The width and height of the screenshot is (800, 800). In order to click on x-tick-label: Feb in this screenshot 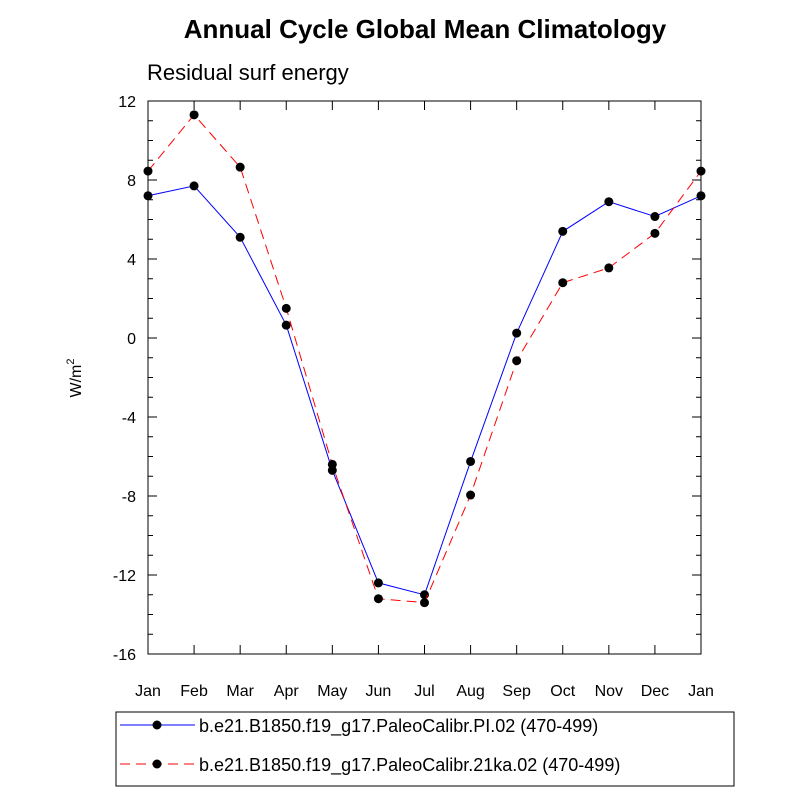, I will do `click(194, 691)`.